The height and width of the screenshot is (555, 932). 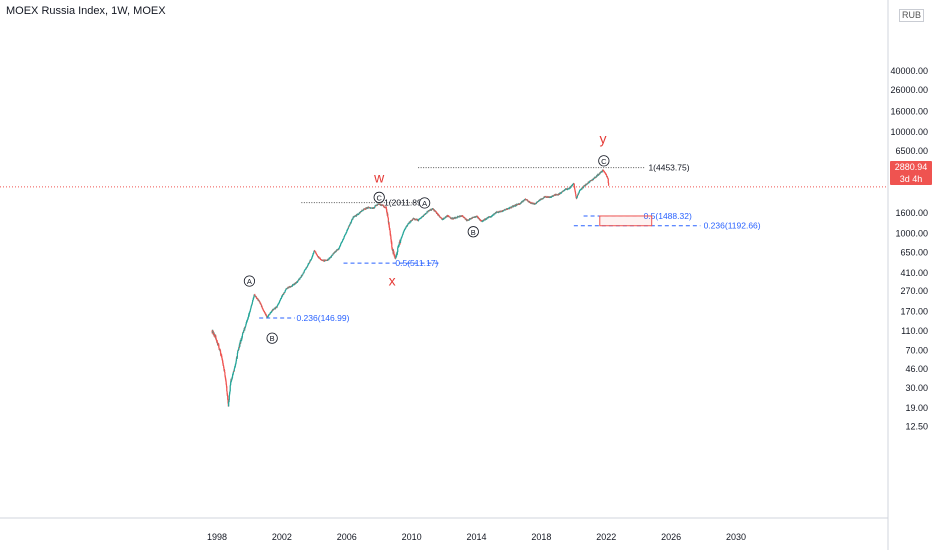 What do you see at coordinates (541, 537) in the screenshot?
I see `x-tick-label: 2018` at bounding box center [541, 537].